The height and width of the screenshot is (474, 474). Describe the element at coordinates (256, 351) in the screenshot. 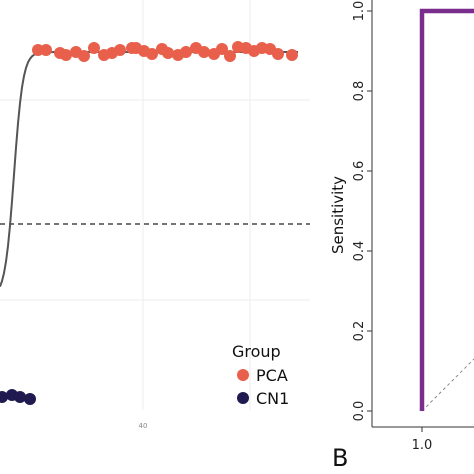

I see `legend-title: Group` at that location.